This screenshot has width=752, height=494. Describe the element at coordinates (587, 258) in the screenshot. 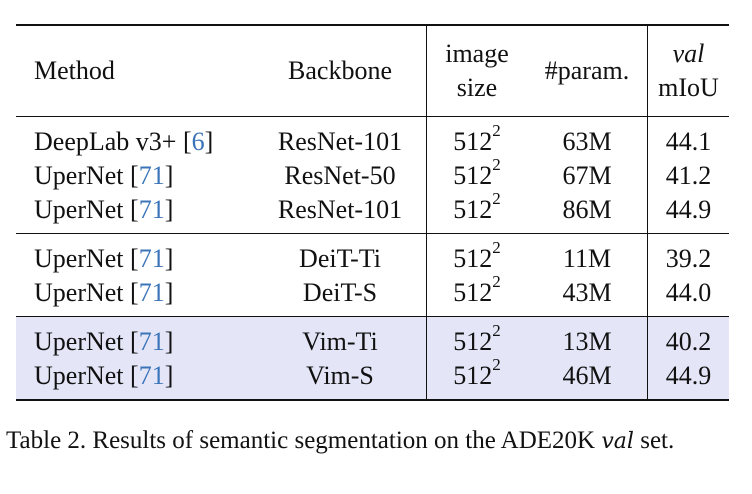

I see `cell-params: 11M` at that location.